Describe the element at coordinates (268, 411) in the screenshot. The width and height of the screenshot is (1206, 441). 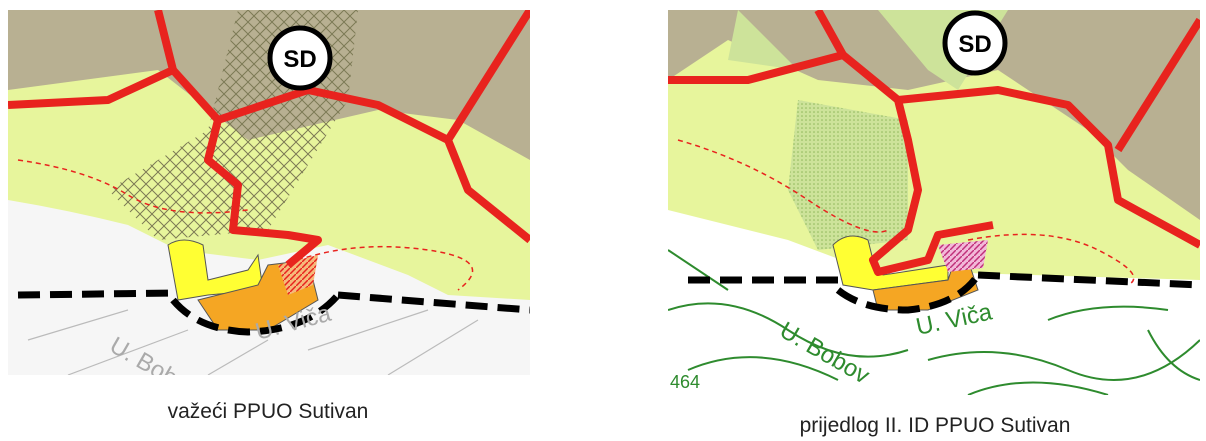
I see `caption: važeći PPUO Sutivan` at that location.